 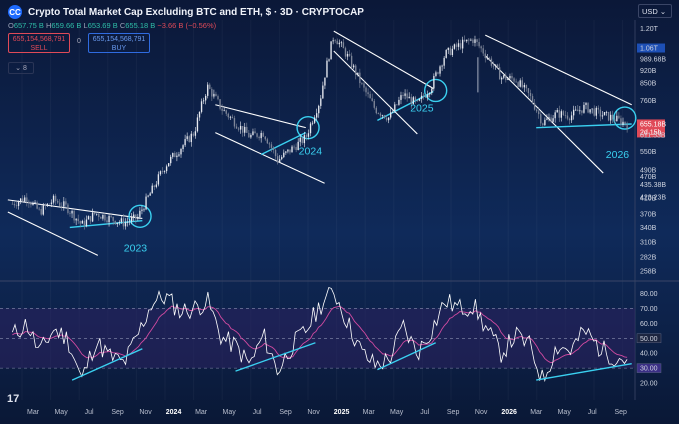 I want to click on rsi-ma-line, so click(x=320, y=334).